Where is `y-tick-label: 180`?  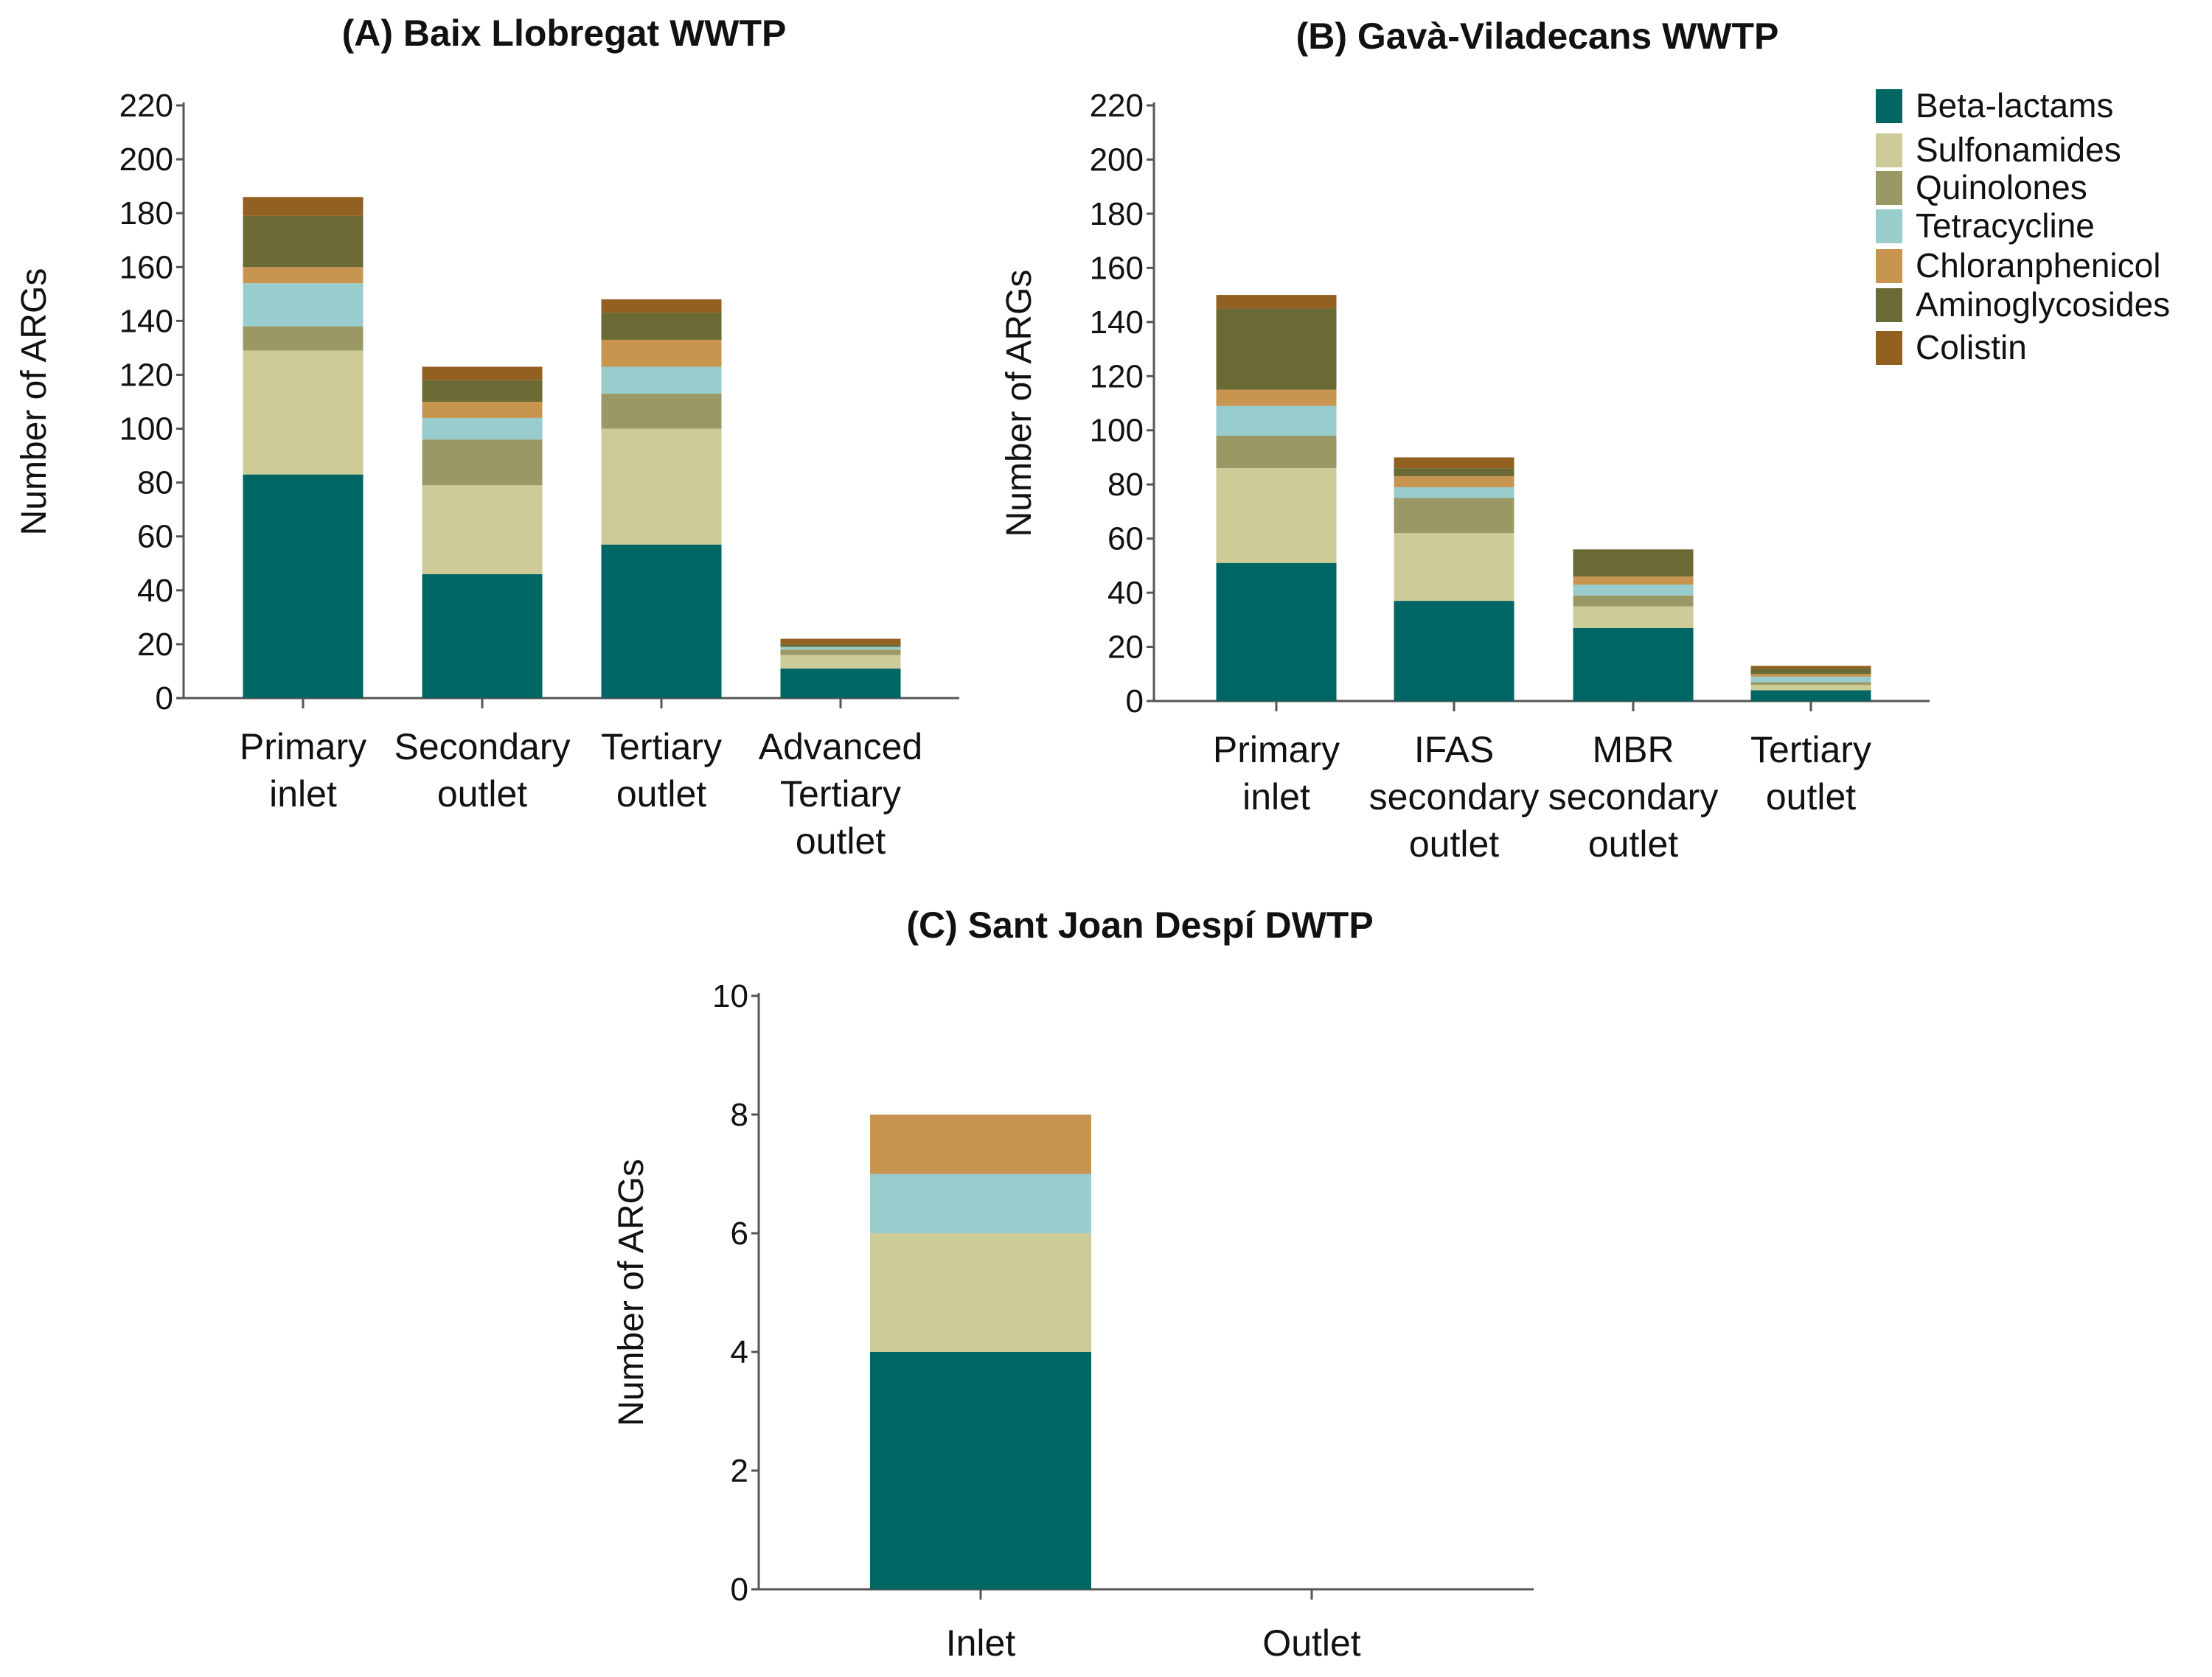
y-tick-label: 180 is located at coordinates (1117, 214).